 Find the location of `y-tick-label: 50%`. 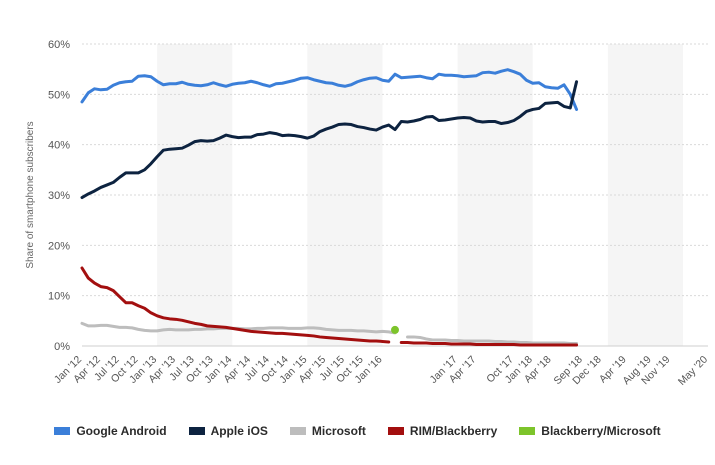

y-tick-label: 50% is located at coordinates (59, 95).